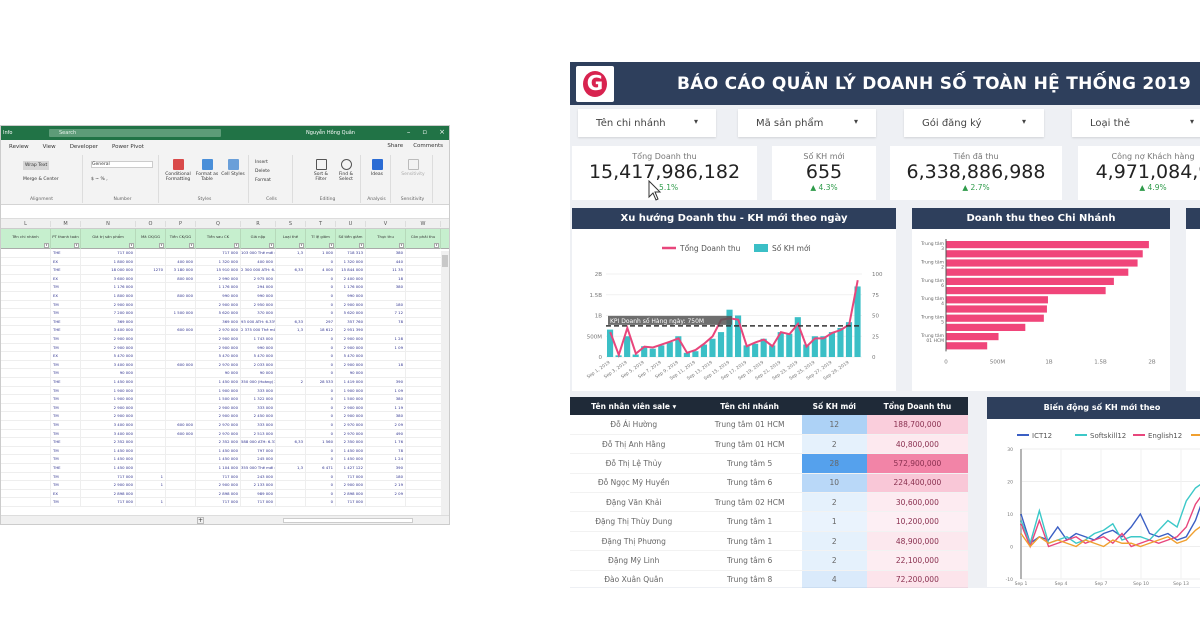  Describe the element at coordinates (221, 296) in the screenshot. I see `sheet-row: EX 1 800 000 800 000 990 000 990 000 0 990 000` at that location.